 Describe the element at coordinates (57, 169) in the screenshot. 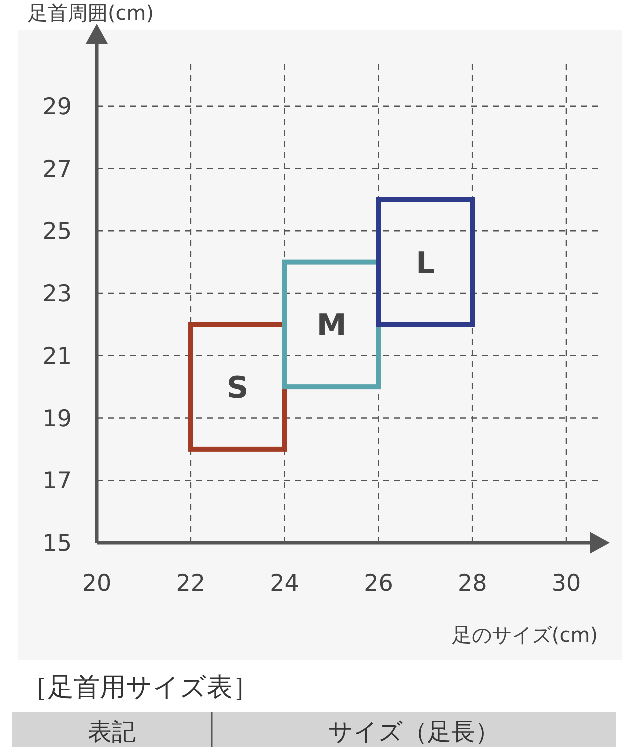

I see `y-tick-label: 27` at that location.